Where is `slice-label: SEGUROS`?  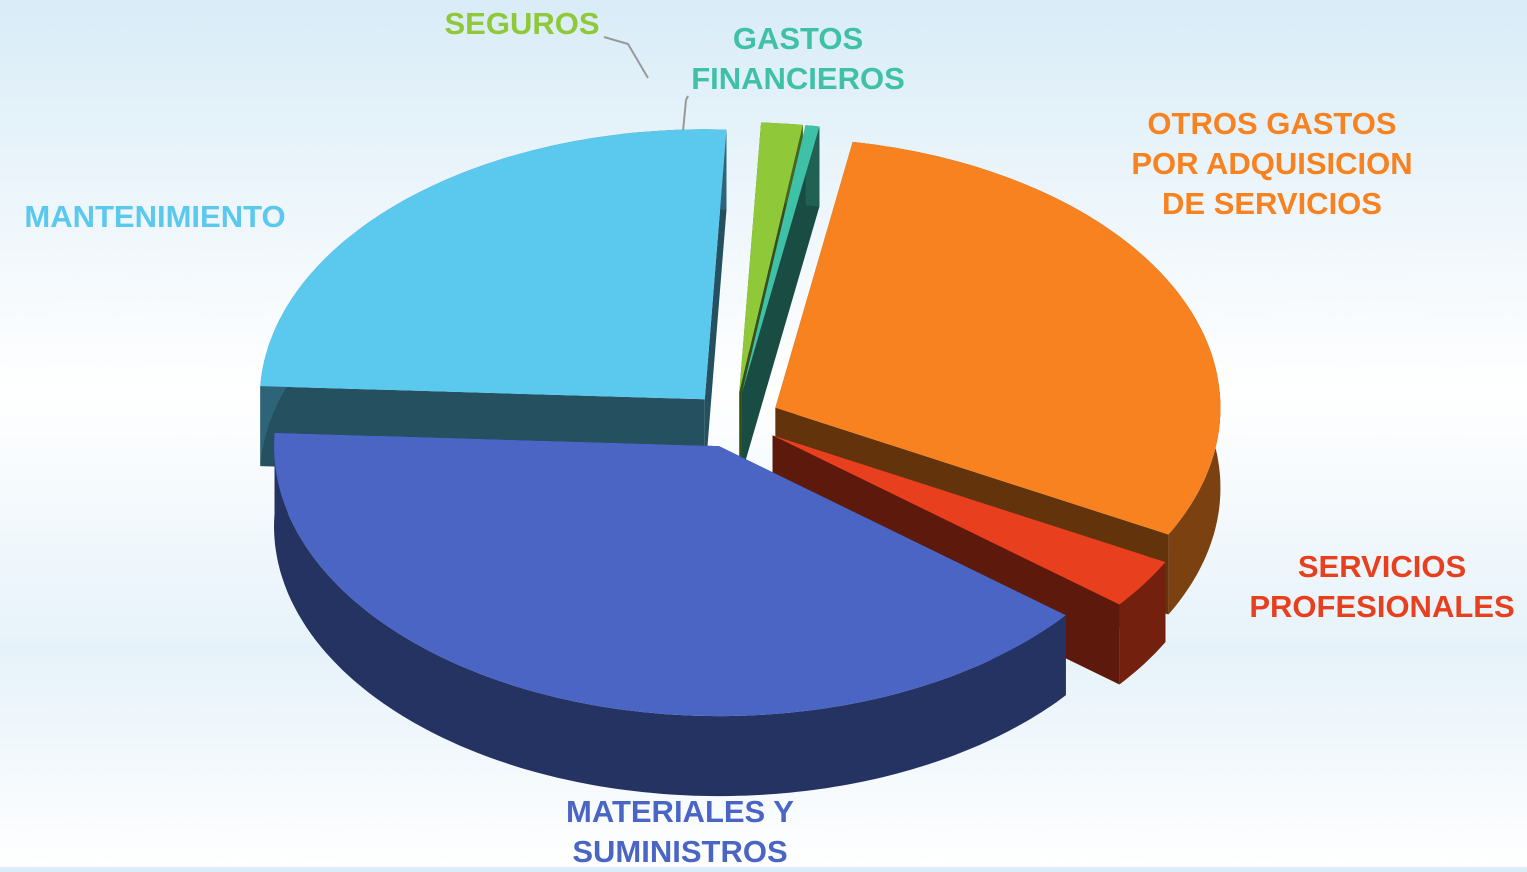 slice-label: SEGUROS is located at coordinates (522, 23).